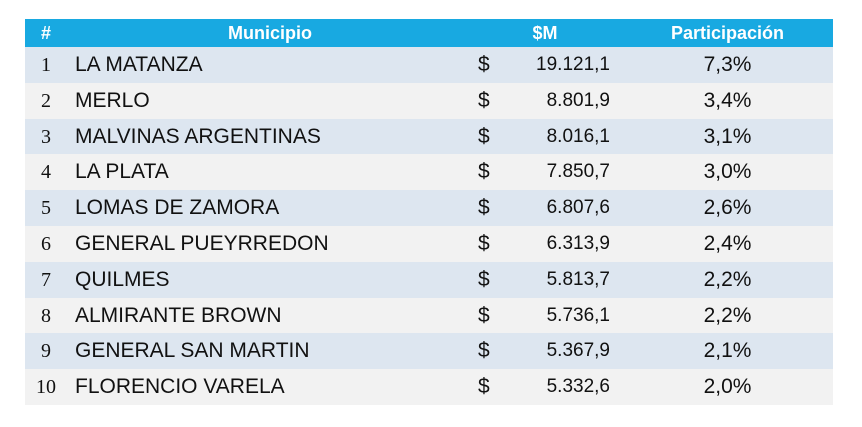 The width and height of the screenshot is (862, 427). What do you see at coordinates (578, 100) in the screenshot?
I see `amount: 8.801,9` at bounding box center [578, 100].